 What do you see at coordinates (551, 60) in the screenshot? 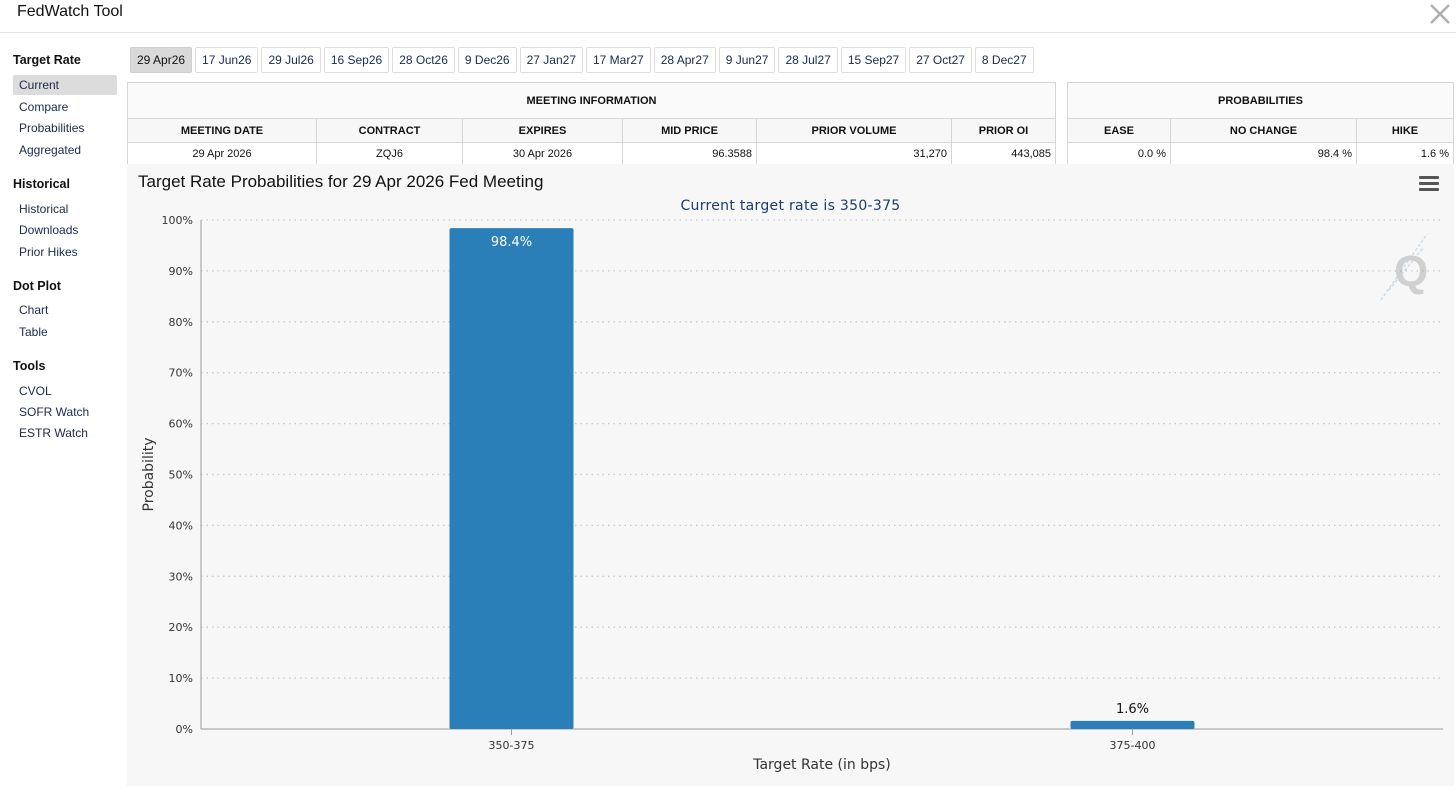
I see `tab-meeting: 27 Jan27` at bounding box center [551, 60].